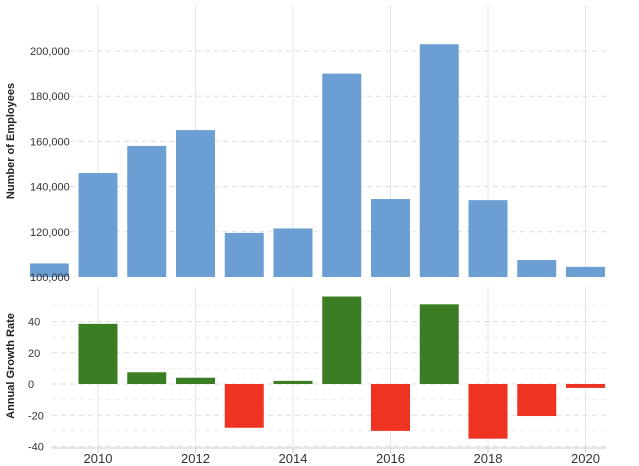 Image resolution: width=639 pixels, height=466 pixels. What do you see at coordinates (50, 52) in the screenshot?
I see `y-tick-label-top: 200,000` at bounding box center [50, 52].